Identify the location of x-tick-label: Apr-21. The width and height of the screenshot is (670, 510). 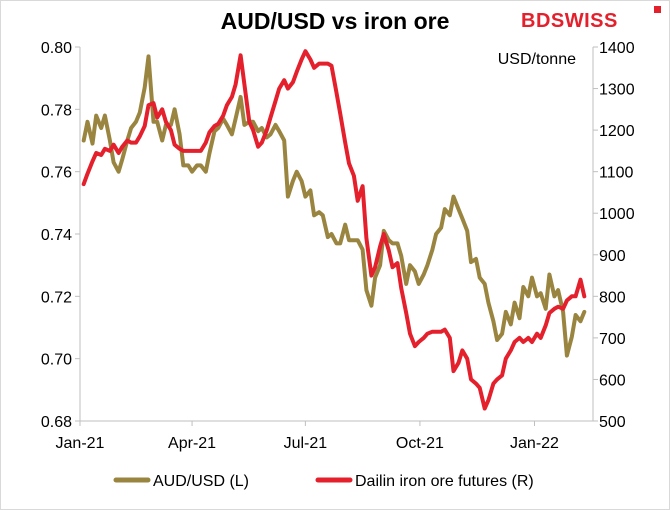
(192, 443).